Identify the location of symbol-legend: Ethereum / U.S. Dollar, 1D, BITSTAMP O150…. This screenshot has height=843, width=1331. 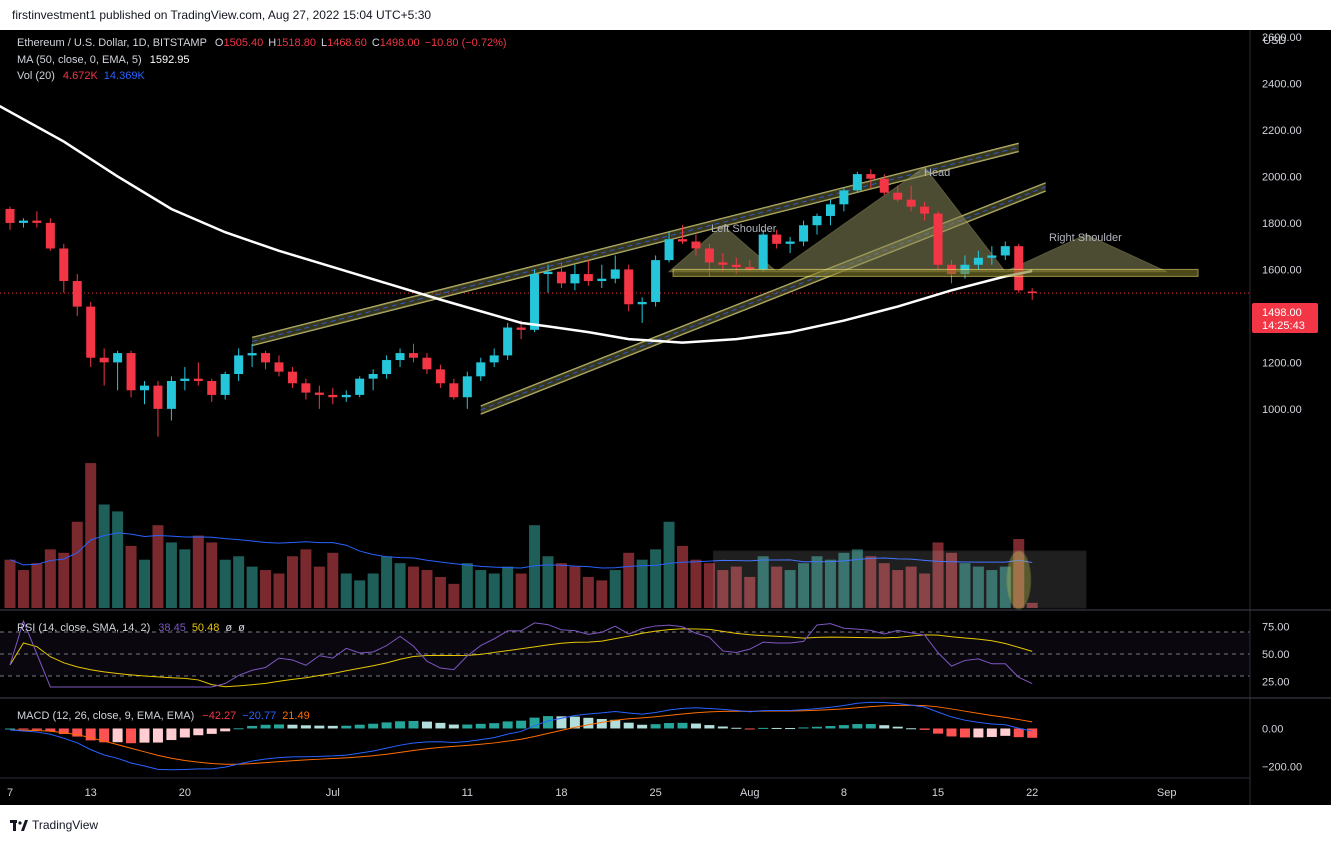
(262, 43).